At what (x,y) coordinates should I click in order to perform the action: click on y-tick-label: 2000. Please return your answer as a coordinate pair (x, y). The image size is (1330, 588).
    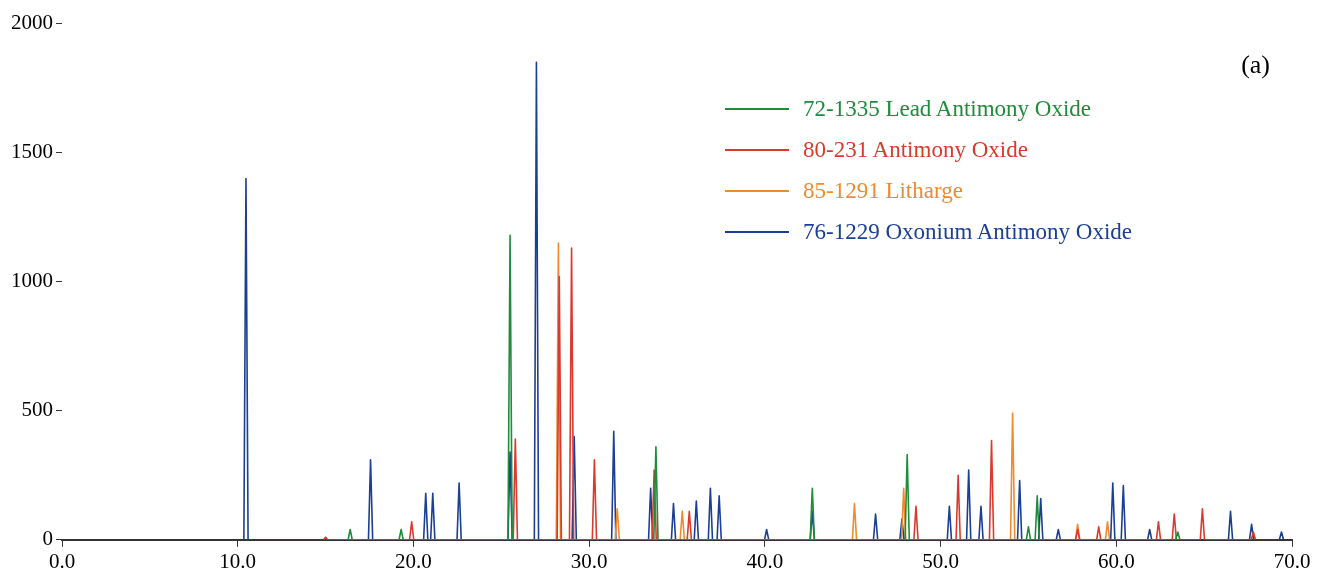
    Looking at the image, I should click on (32, 22).